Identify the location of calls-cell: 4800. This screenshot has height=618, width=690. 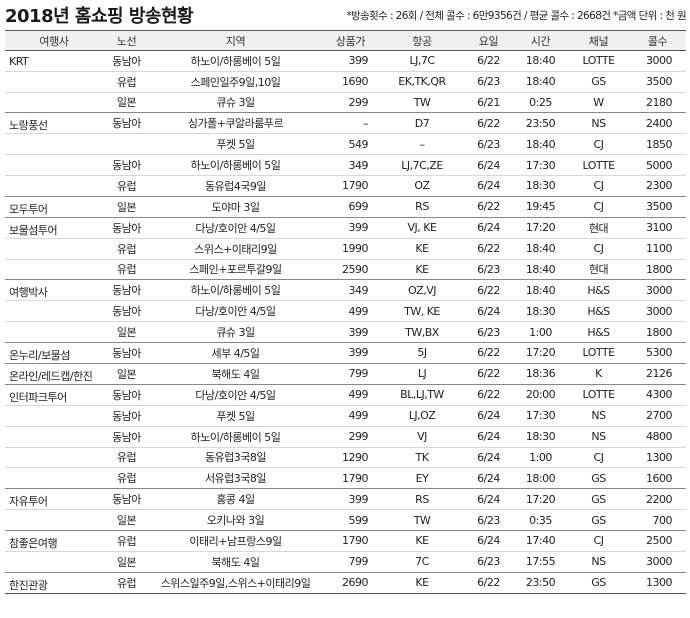
(657, 437).